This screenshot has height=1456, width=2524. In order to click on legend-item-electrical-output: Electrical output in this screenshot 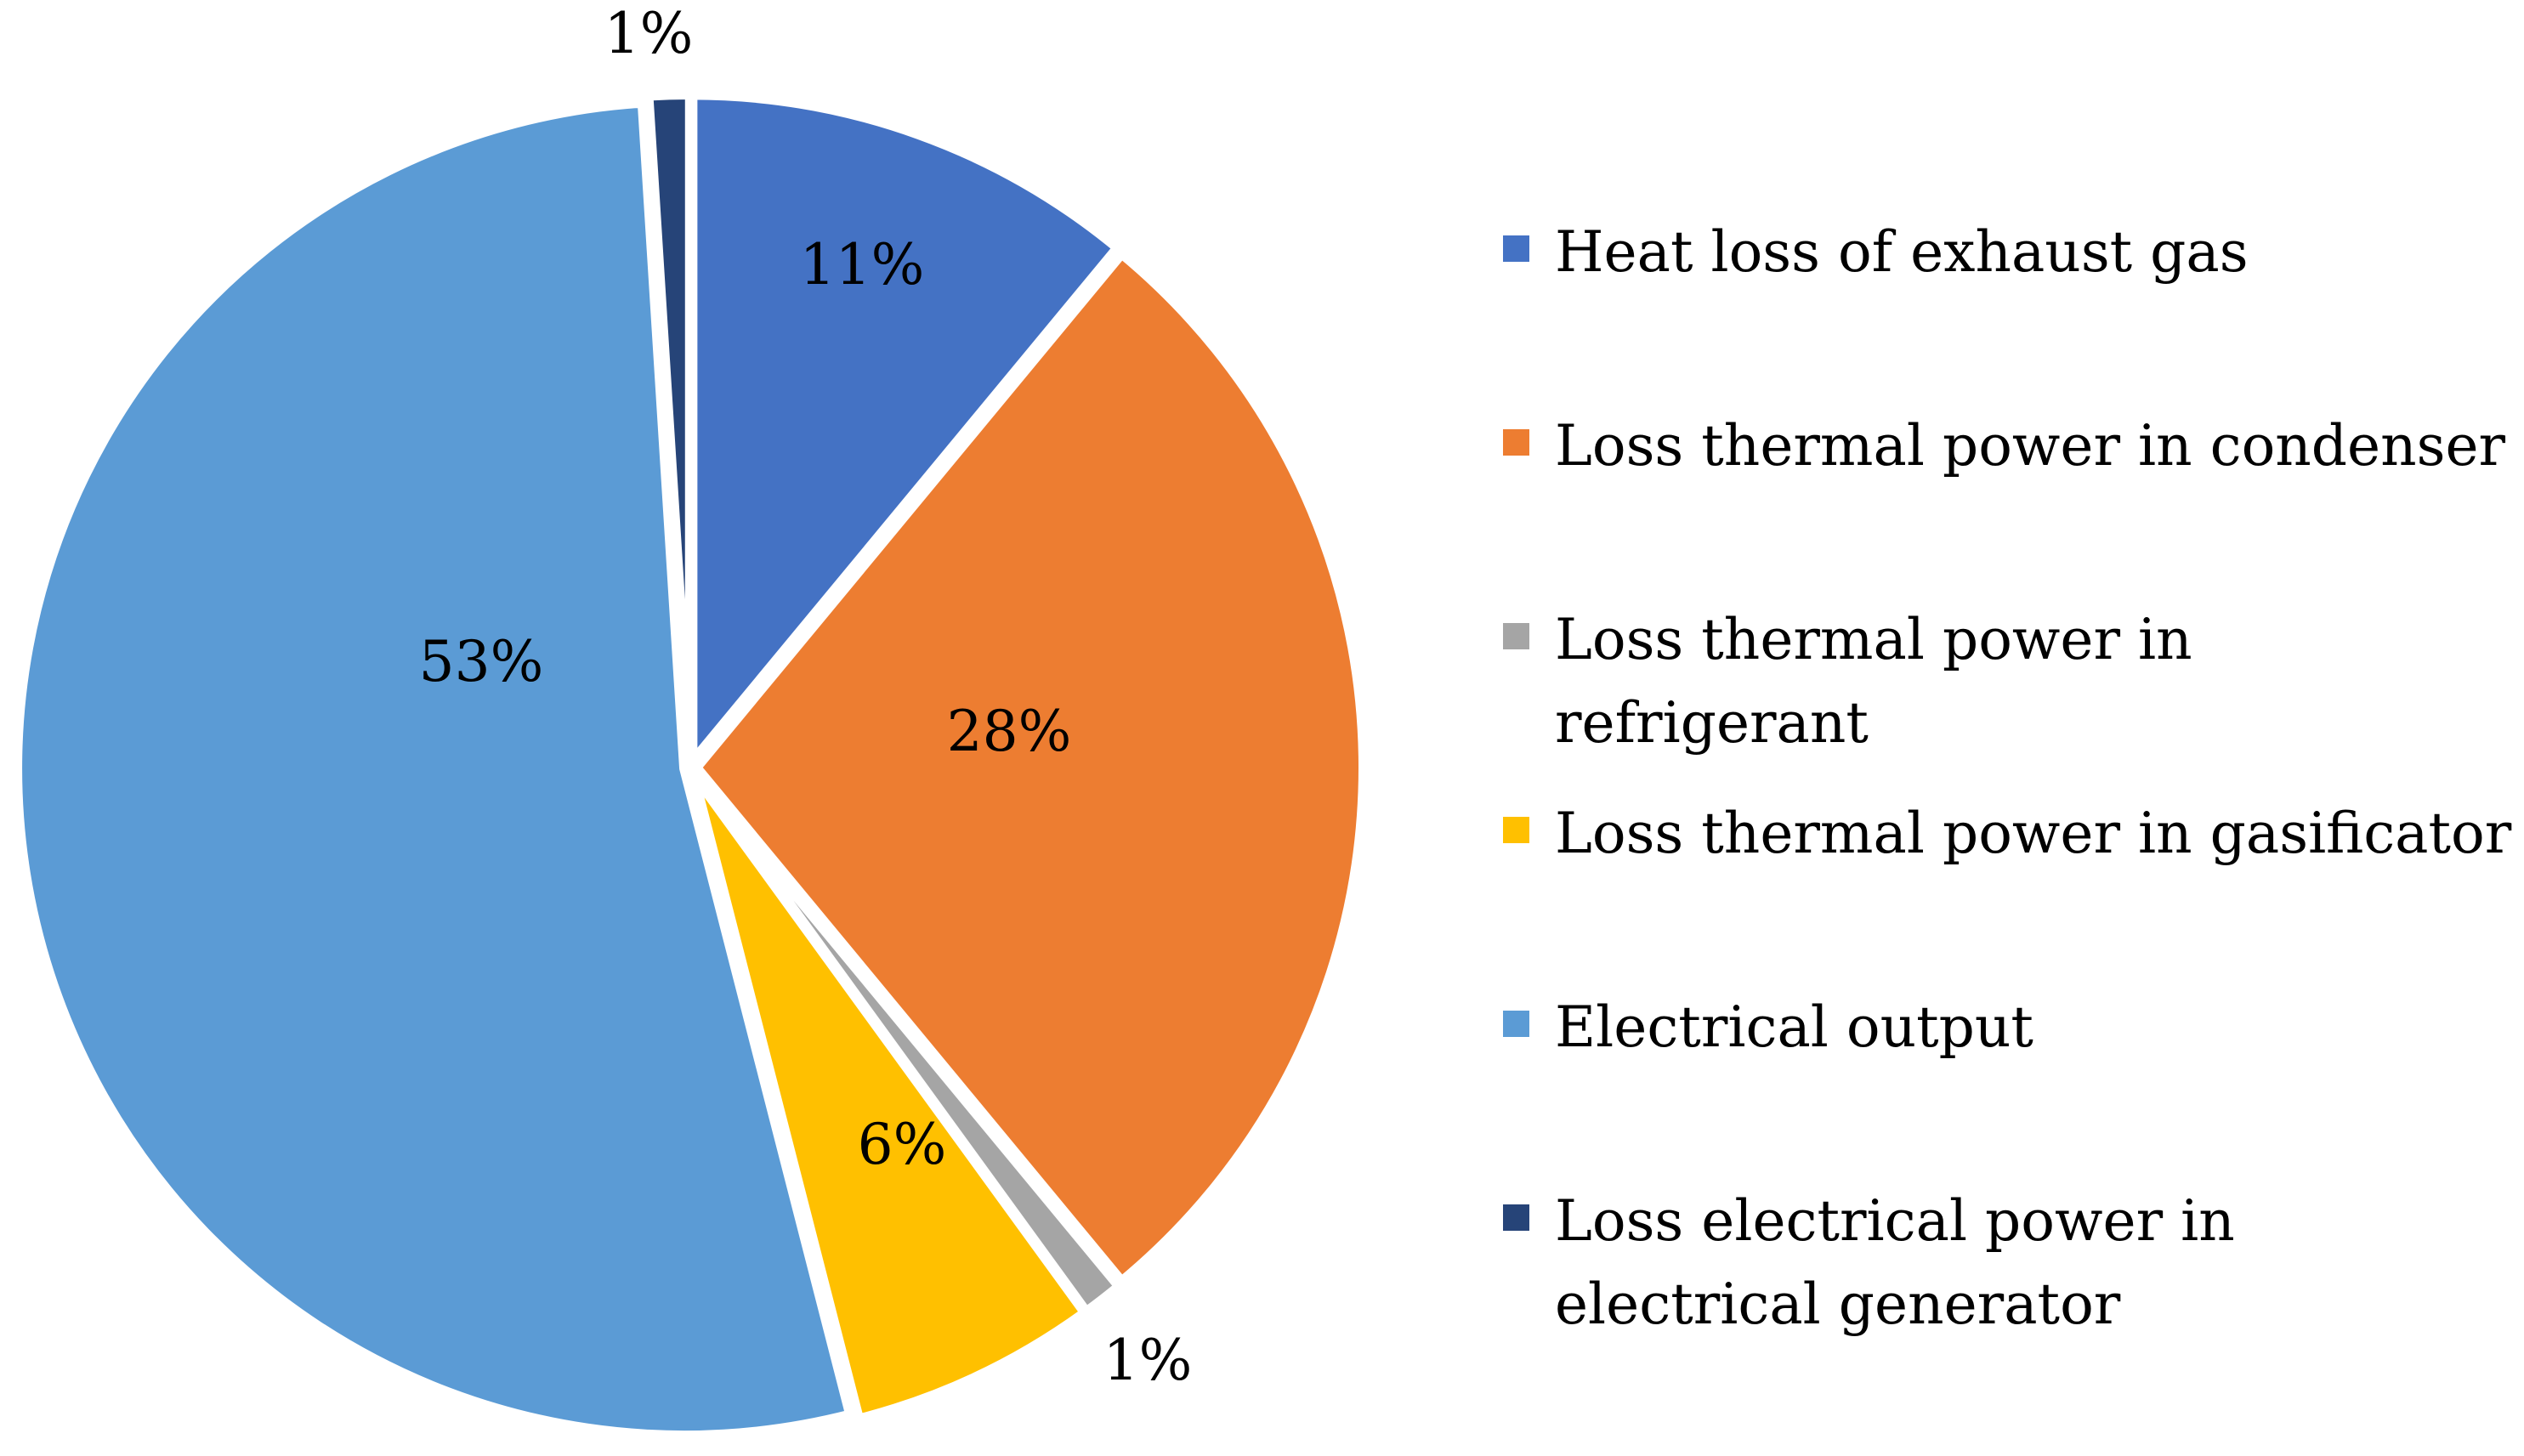, I will do `click(2009, 1083)`.